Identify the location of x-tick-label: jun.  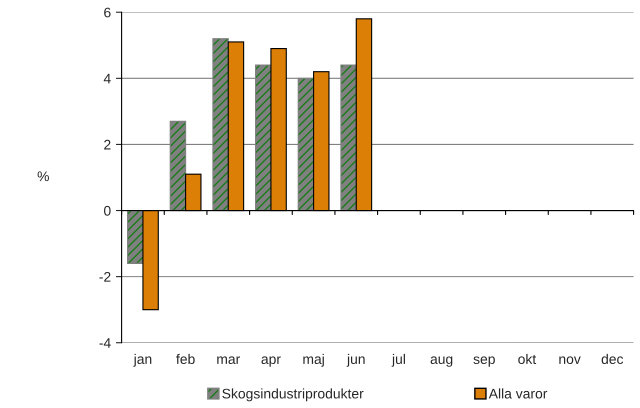
(355, 360).